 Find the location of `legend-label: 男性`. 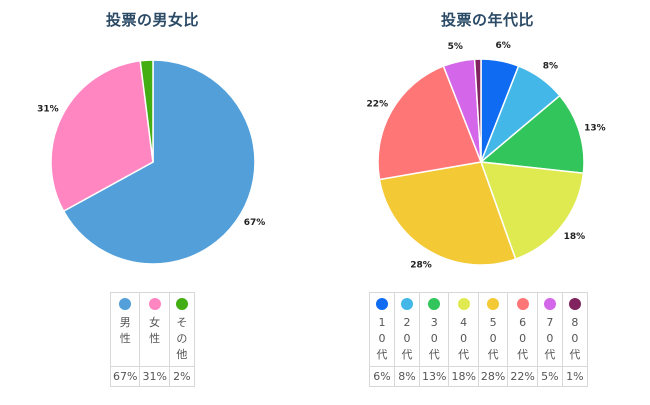

legend-label: 男性 is located at coordinates (125, 330).